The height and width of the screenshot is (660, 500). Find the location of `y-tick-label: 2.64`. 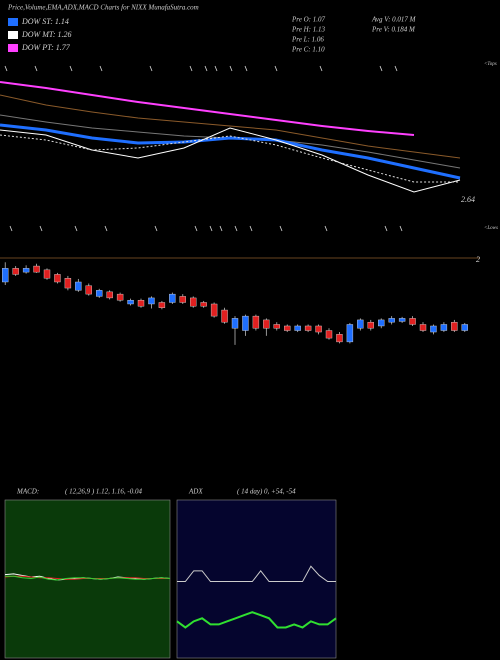

y-tick-label: 2.64 is located at coordinates (468, 199).